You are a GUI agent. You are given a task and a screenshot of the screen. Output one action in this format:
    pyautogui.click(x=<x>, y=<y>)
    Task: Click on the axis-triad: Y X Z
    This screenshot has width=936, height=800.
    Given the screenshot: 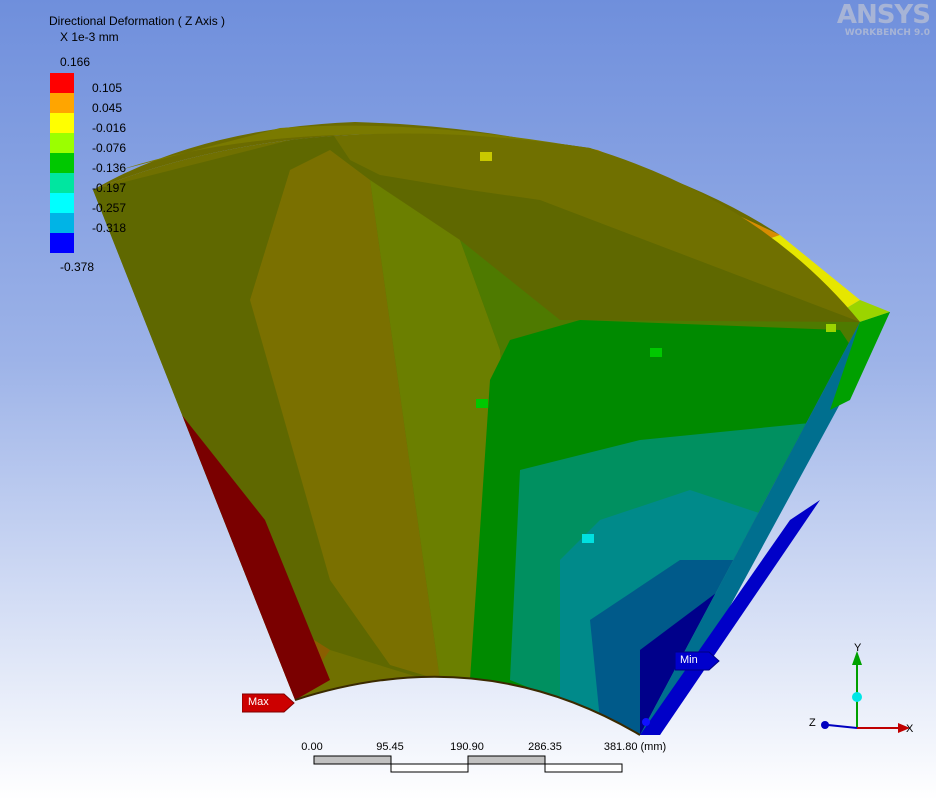 What is the action you would take?
    pyautogui.click(x=860, y=692)
    